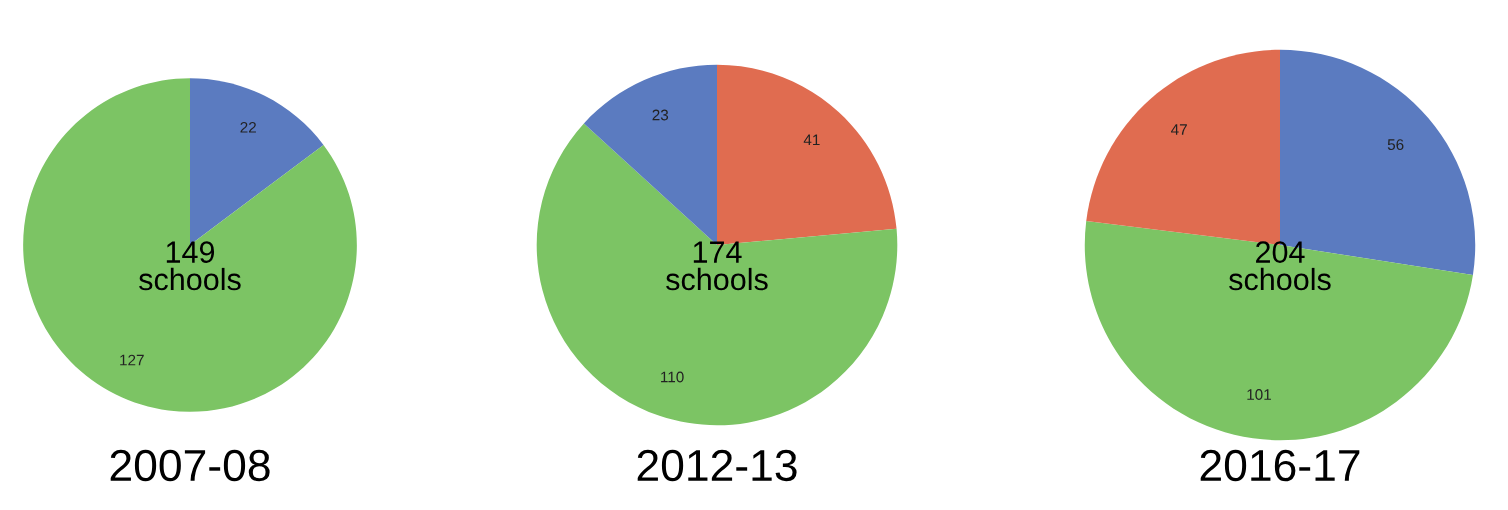 This screenshot has width=1508, height=510. What do you see at coordinates (190, 266) in the screenshot?
I see `text: 149 schools` at bounding box center [190, 266].